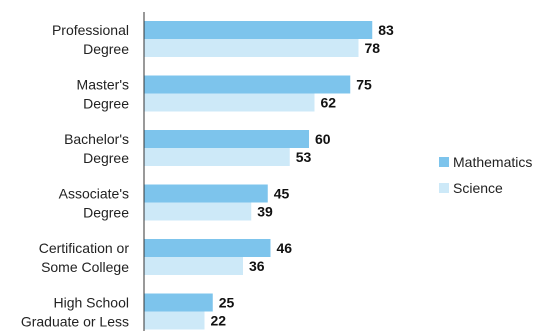 The height and width of the screenshot is (331, 539). I want to click on legend-swatch-science, so click(444, 188).